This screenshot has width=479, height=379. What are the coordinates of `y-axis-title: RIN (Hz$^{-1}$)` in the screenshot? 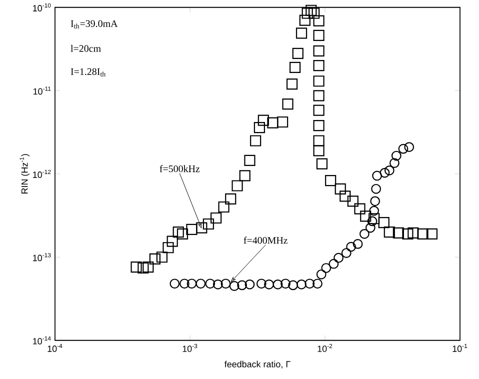 It's located at (25, 174).